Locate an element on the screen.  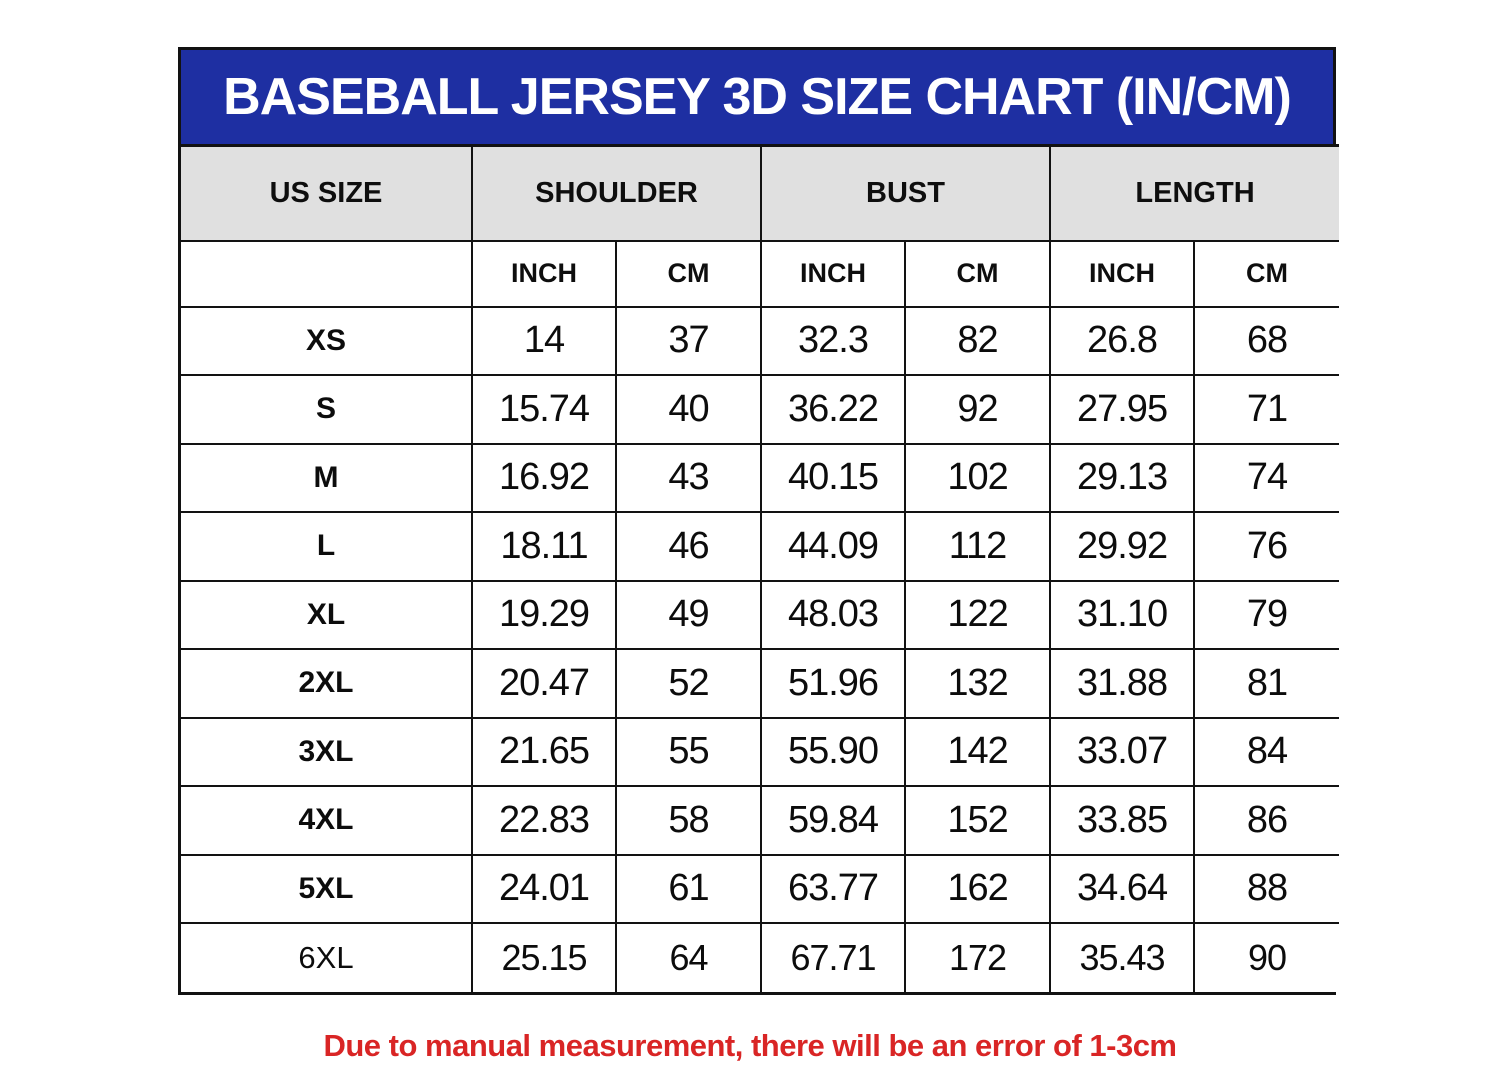
value-cell: 19.29 is located at coordinates (544, 614).